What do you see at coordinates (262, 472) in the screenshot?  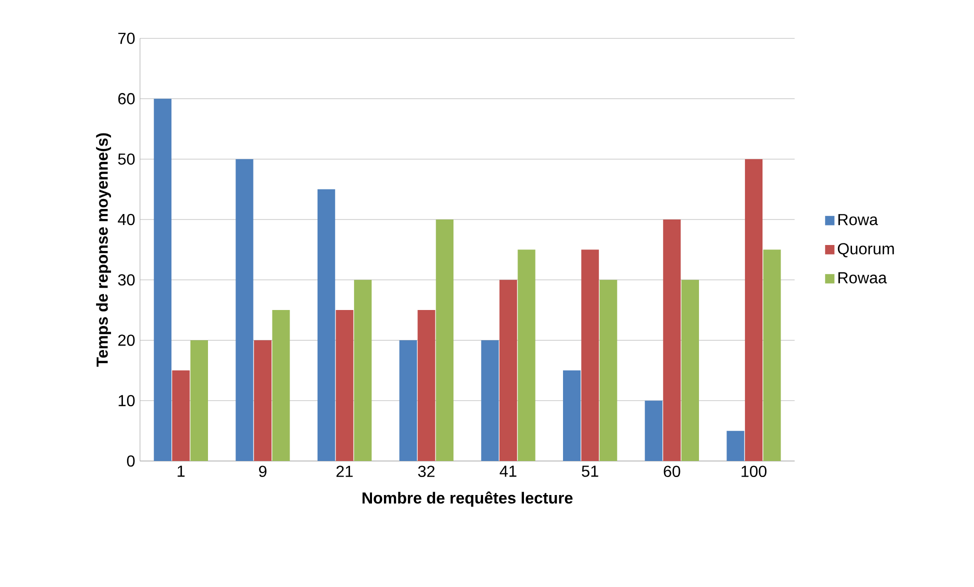 I see `x-tick-label: 9` at bounding box center [262, 472].